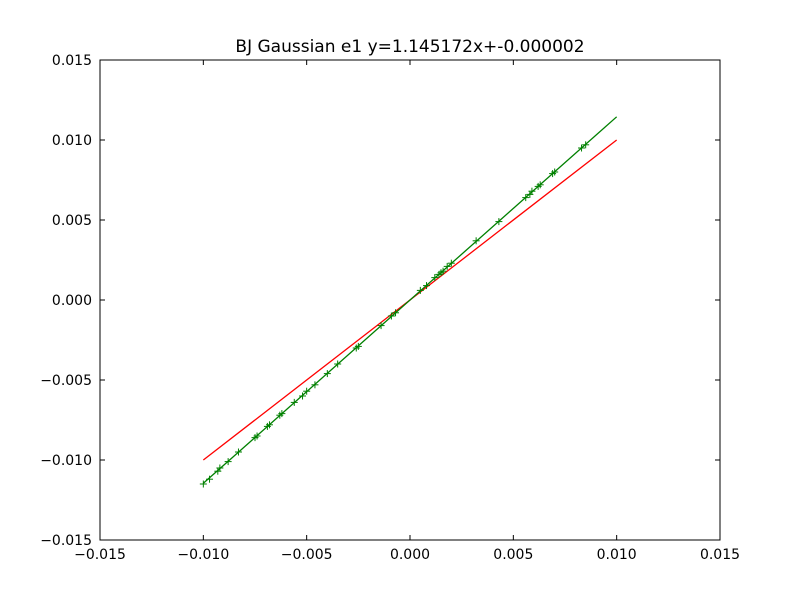  What do you see at coordinates (100, 555) in the screenshot?
I see `x-tick-label: −0.015` at bounding box center [100, 555].